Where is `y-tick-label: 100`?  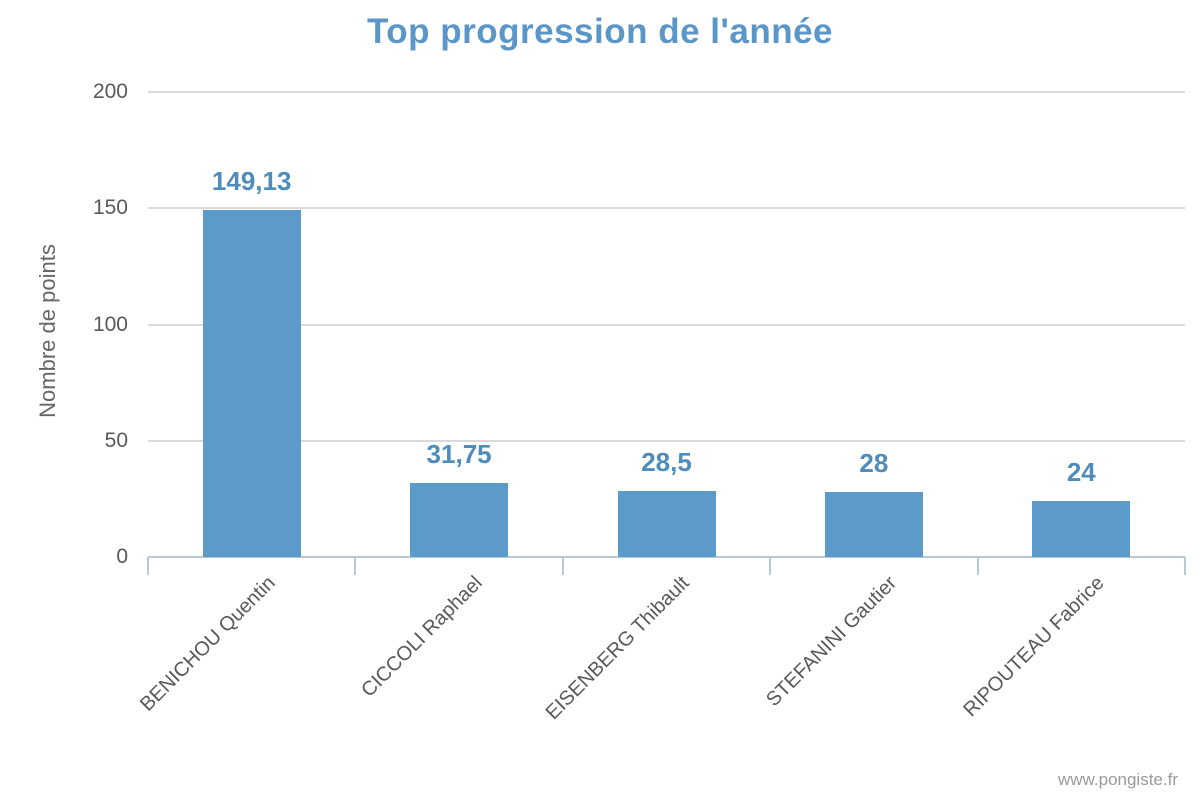 y-tick-label: 100 is located at coordinates (110, 324).